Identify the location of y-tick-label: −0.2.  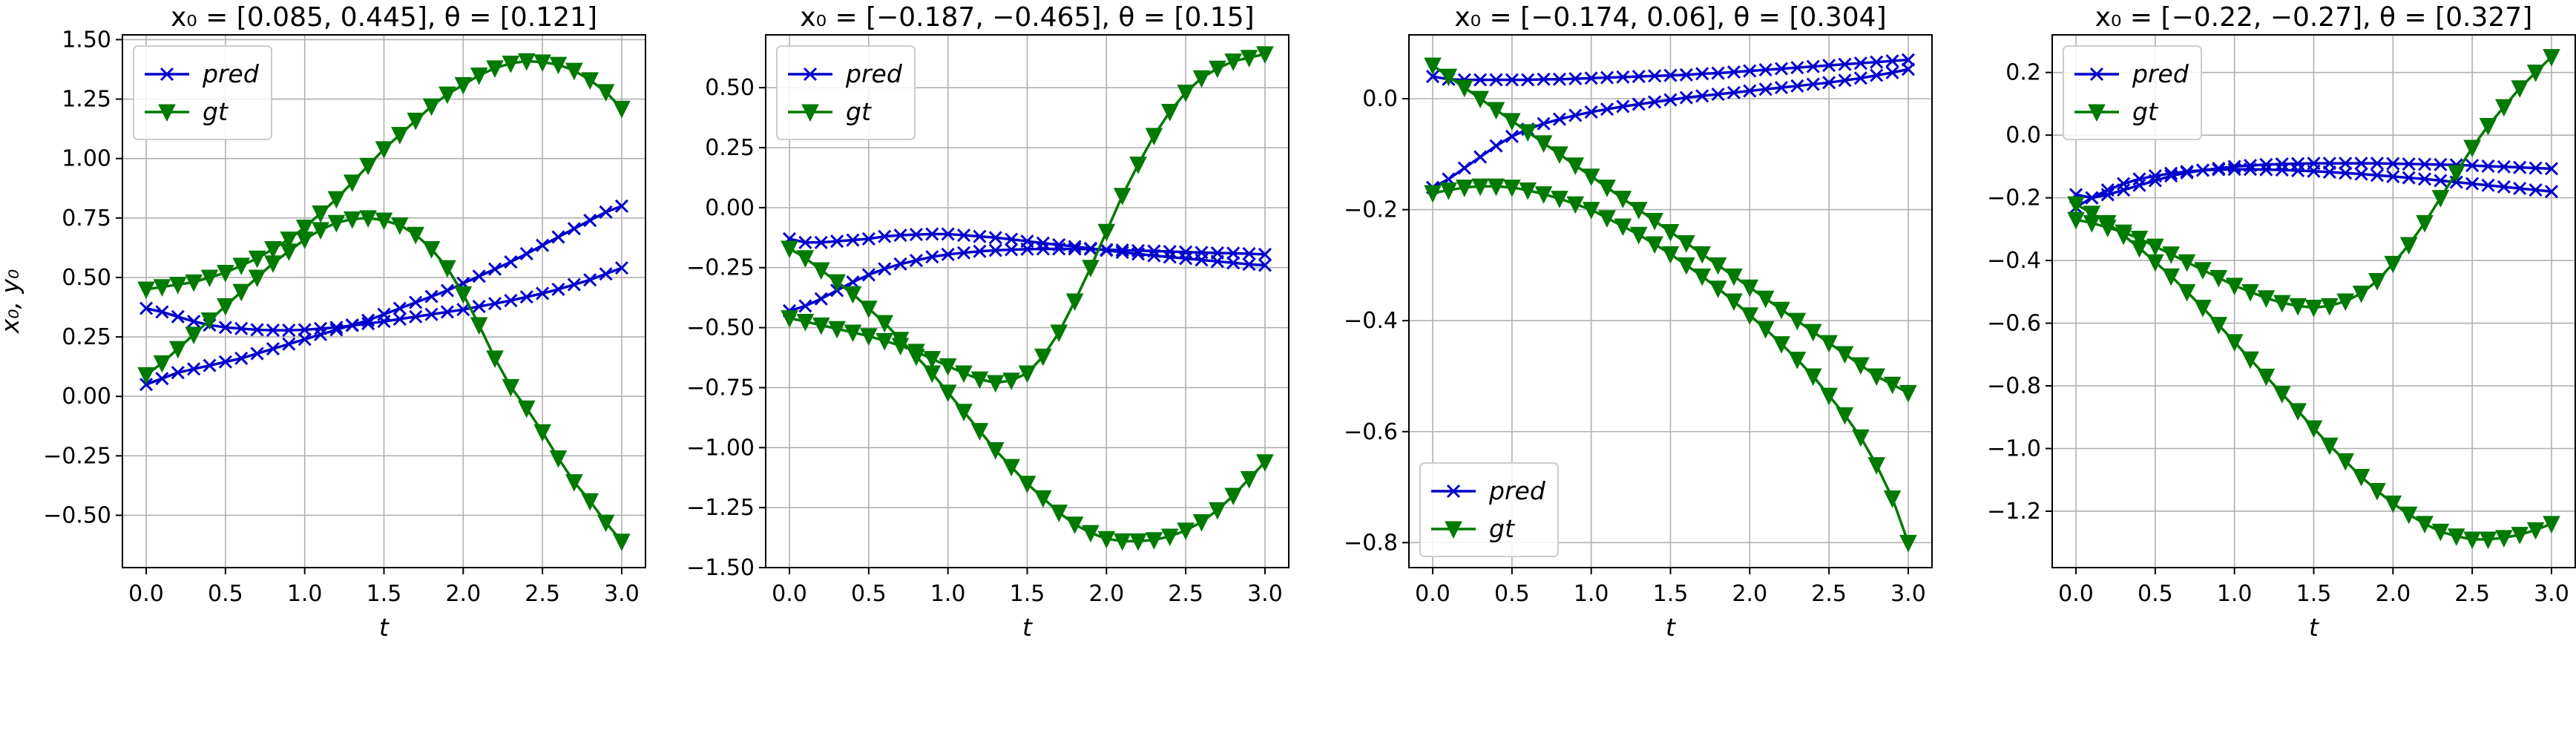
(1371, 210).